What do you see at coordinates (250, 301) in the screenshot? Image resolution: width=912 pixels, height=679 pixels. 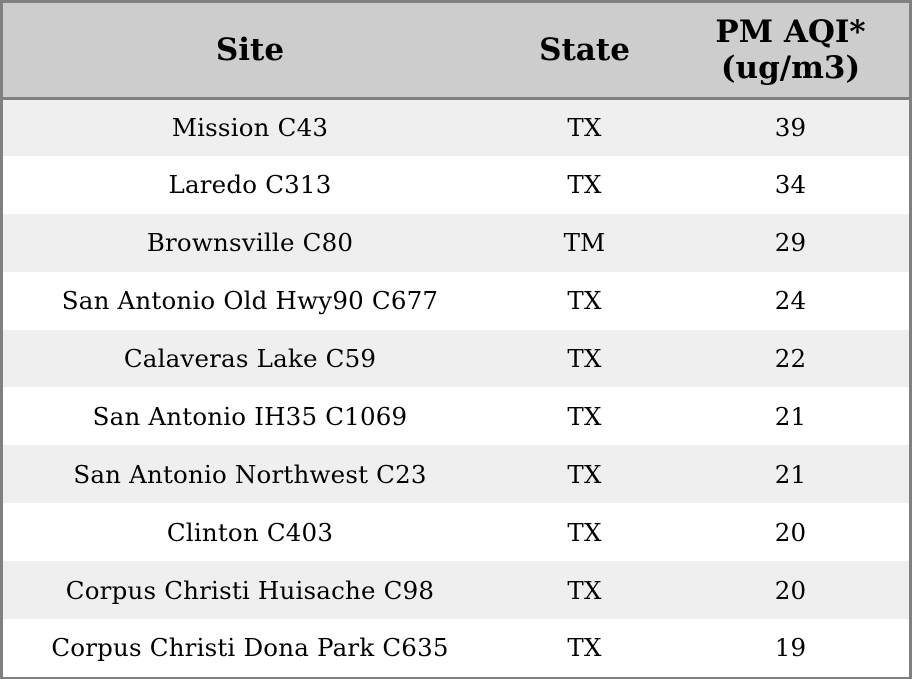 I see `cell-site: San Antonio Old Hwy90 C677` at bounding box center [250, 301].